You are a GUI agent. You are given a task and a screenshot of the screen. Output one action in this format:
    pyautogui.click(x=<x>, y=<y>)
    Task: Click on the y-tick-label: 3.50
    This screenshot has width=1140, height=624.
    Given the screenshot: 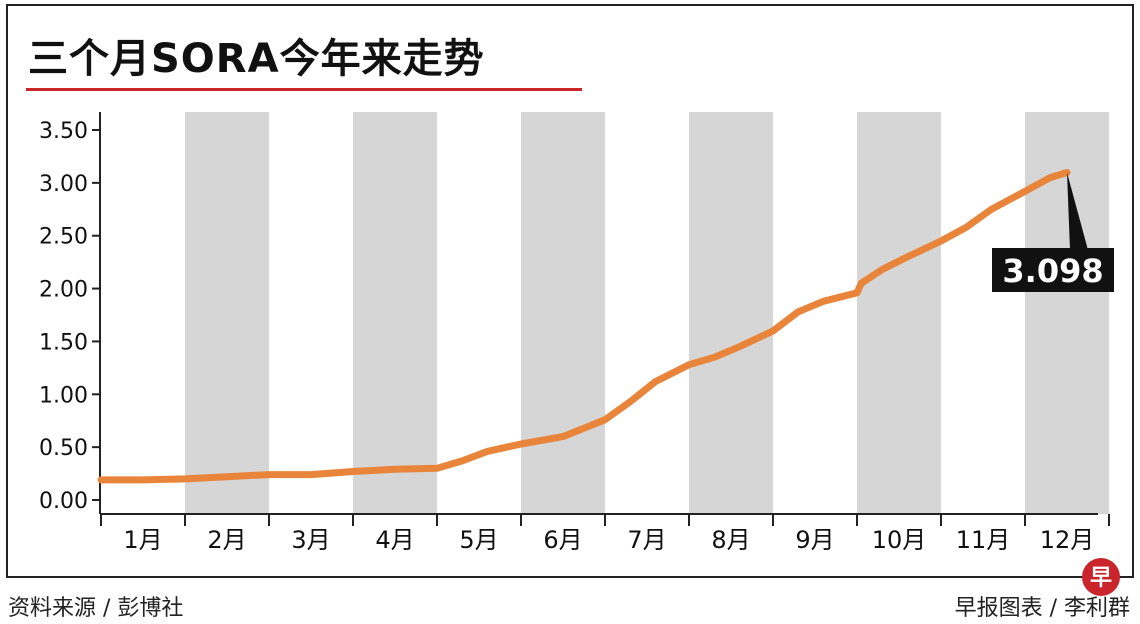 What is the action you would take?
    pyautogui.click(x=63, y=131)
    